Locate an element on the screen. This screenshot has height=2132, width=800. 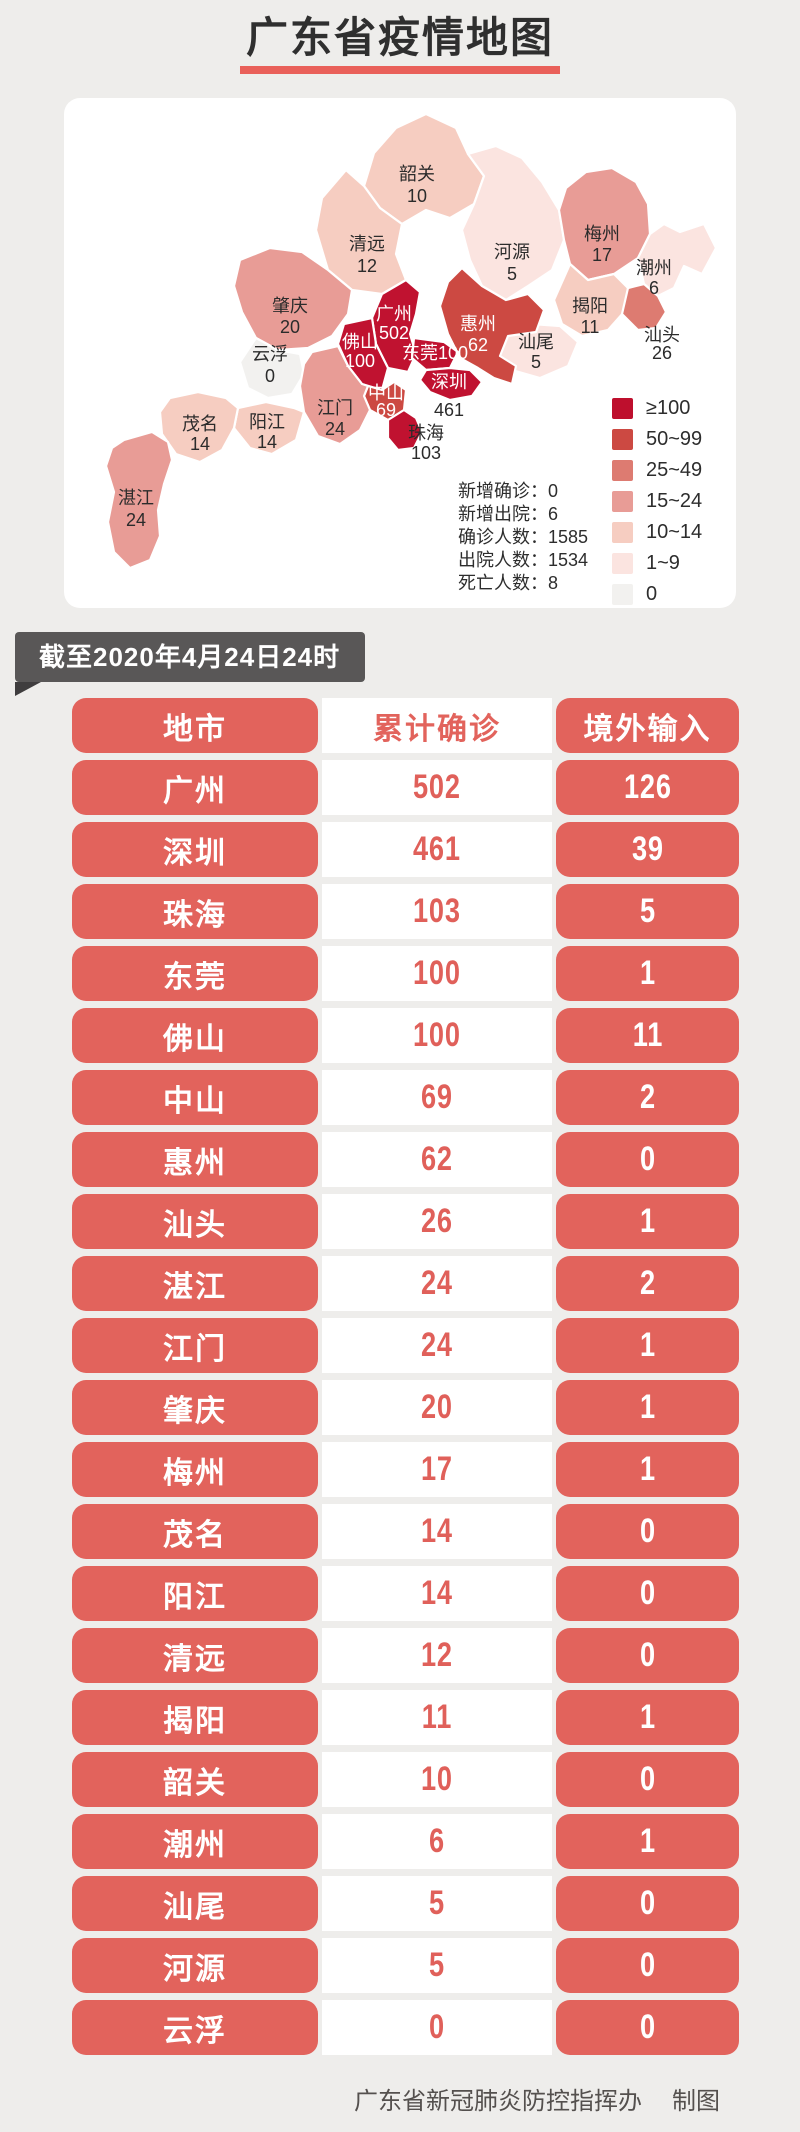
confirmed-cell: 11 is located at coordinates (437, 1717).